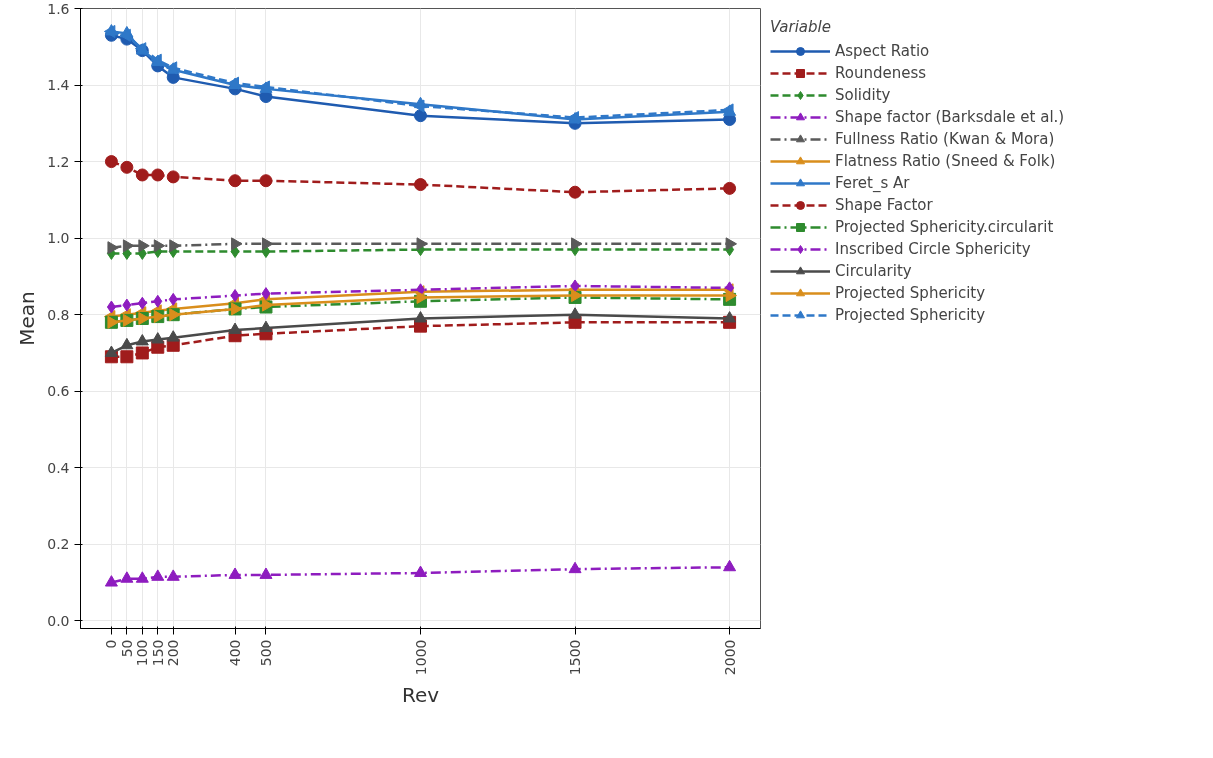  Describe the element at coordinates (58, 238) in the screenshot. I see `y-tick-label: 1.0` at that location.